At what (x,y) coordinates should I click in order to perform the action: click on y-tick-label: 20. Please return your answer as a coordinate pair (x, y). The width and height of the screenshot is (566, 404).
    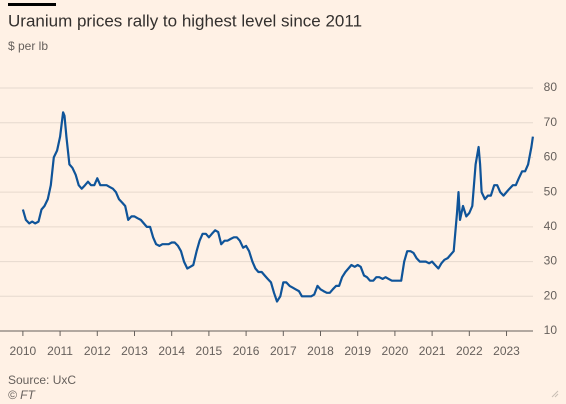
    Looking at the image, I should click on (551, 295).